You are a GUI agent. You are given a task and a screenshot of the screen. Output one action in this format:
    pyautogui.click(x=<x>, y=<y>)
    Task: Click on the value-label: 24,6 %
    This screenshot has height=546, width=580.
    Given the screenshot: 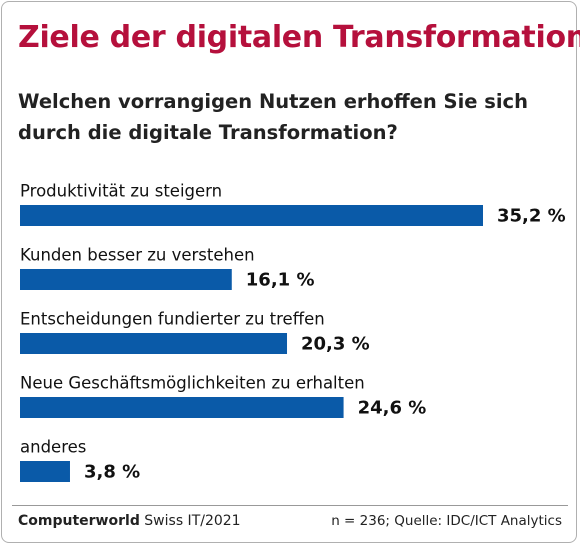 What is the action you would take?
    pyautogui.click(x=392, y=408)
    